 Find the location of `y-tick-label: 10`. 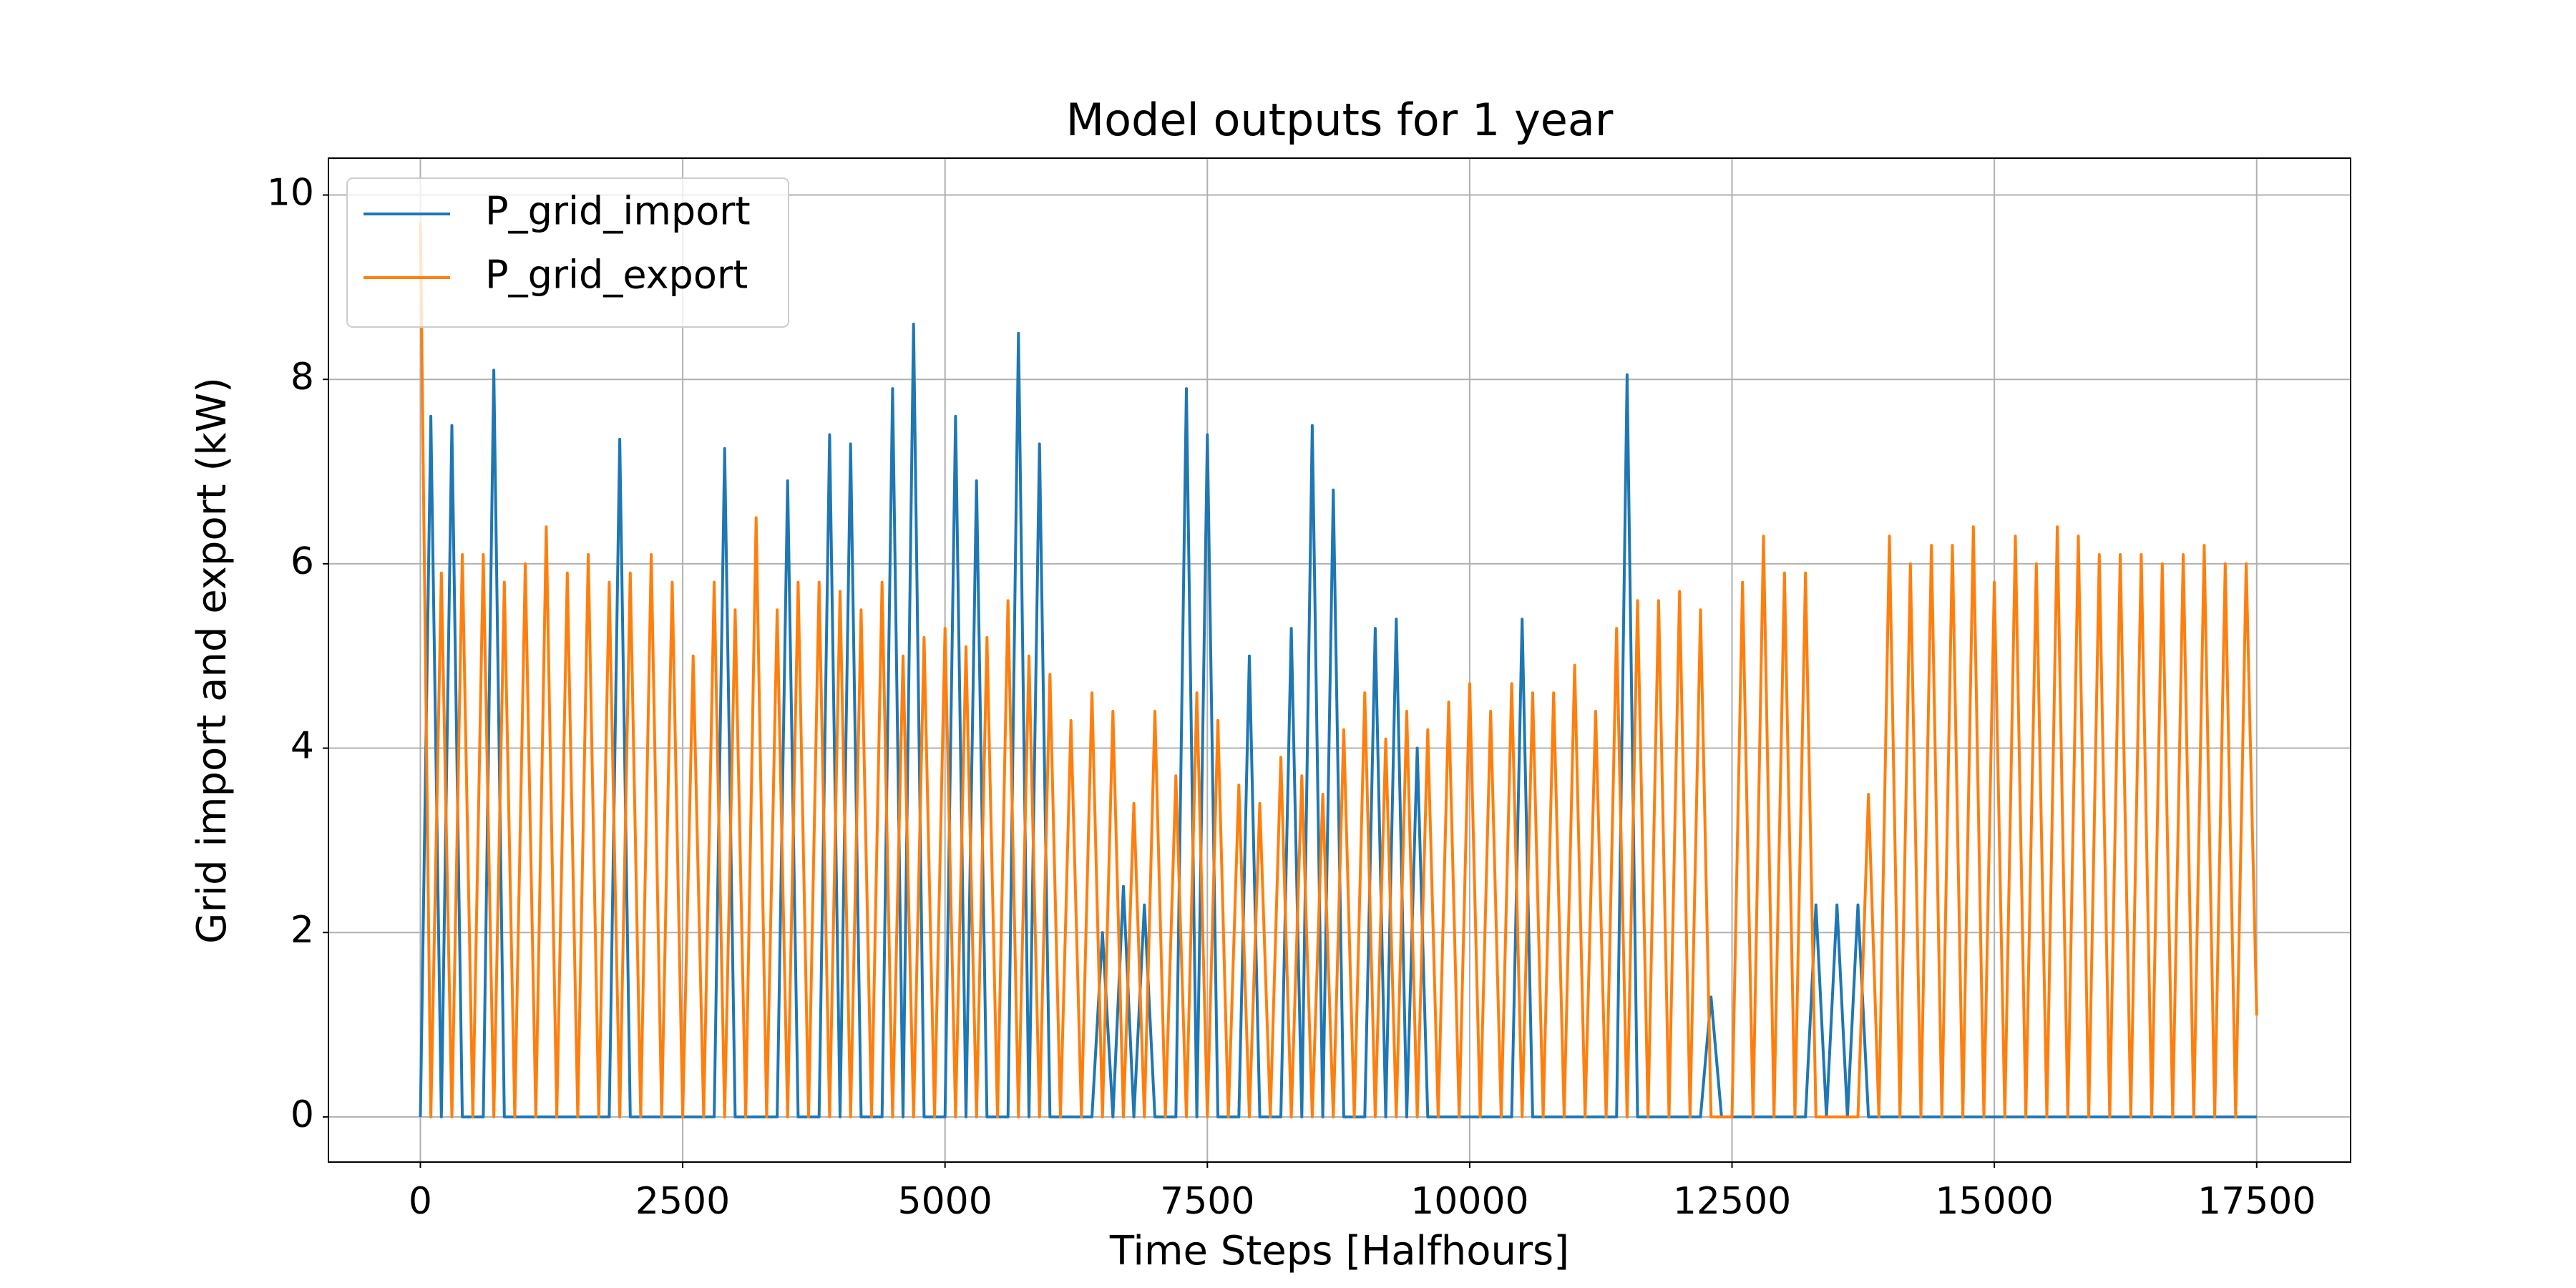

y-tick-label: 10 is located at coordinates (290, 193).